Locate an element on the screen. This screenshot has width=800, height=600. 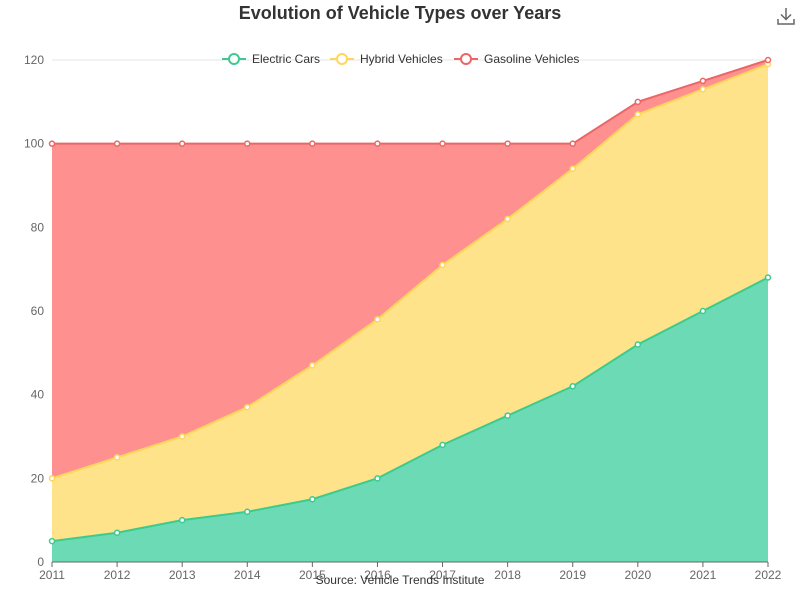
legend-label: Hybrid Vehicles is located at coordinates (401, 59).